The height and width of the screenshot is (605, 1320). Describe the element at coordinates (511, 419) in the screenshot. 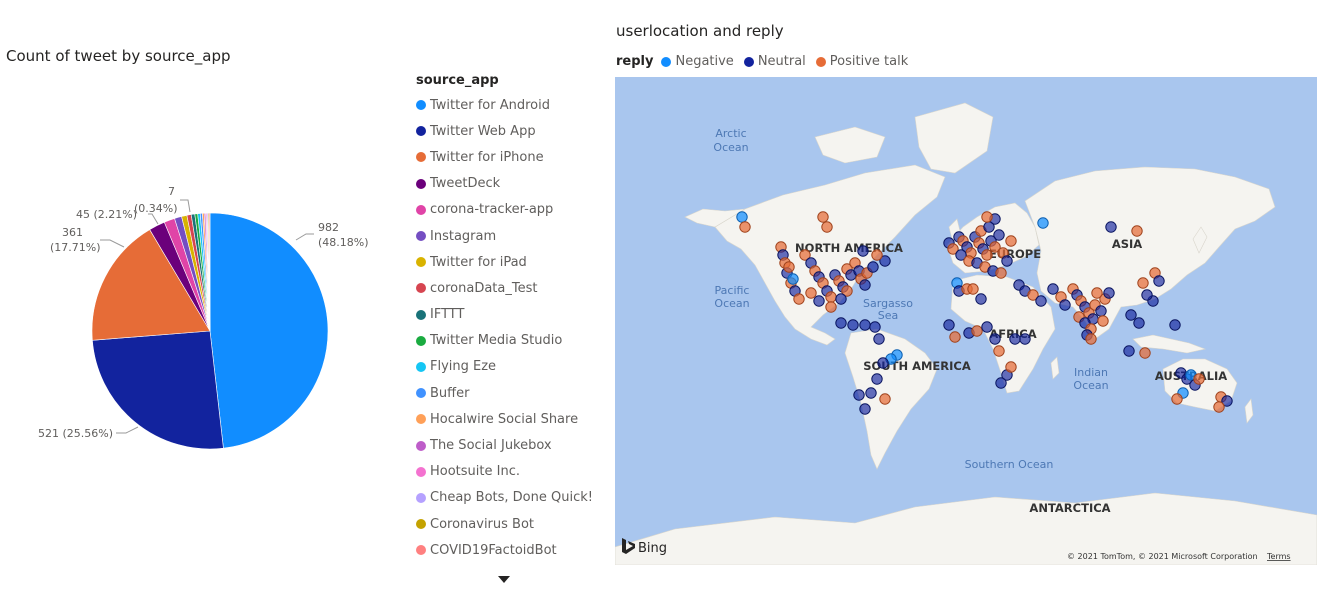

I see `legend-item: Hocalwire Social Share` at that location.